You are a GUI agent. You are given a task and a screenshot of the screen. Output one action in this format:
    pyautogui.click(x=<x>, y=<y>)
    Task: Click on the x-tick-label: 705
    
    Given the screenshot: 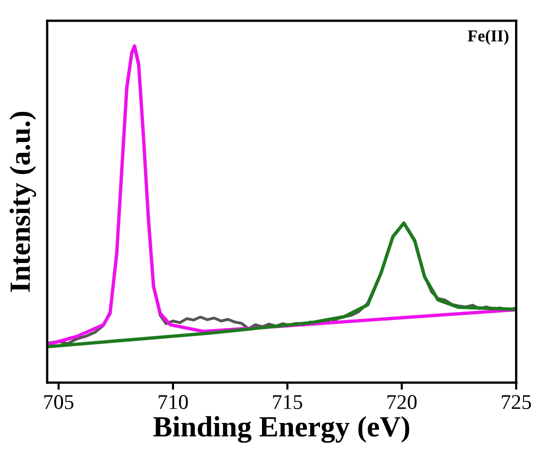 What is the action you would take?
    pyautogui.click(x=59, y=402)
    